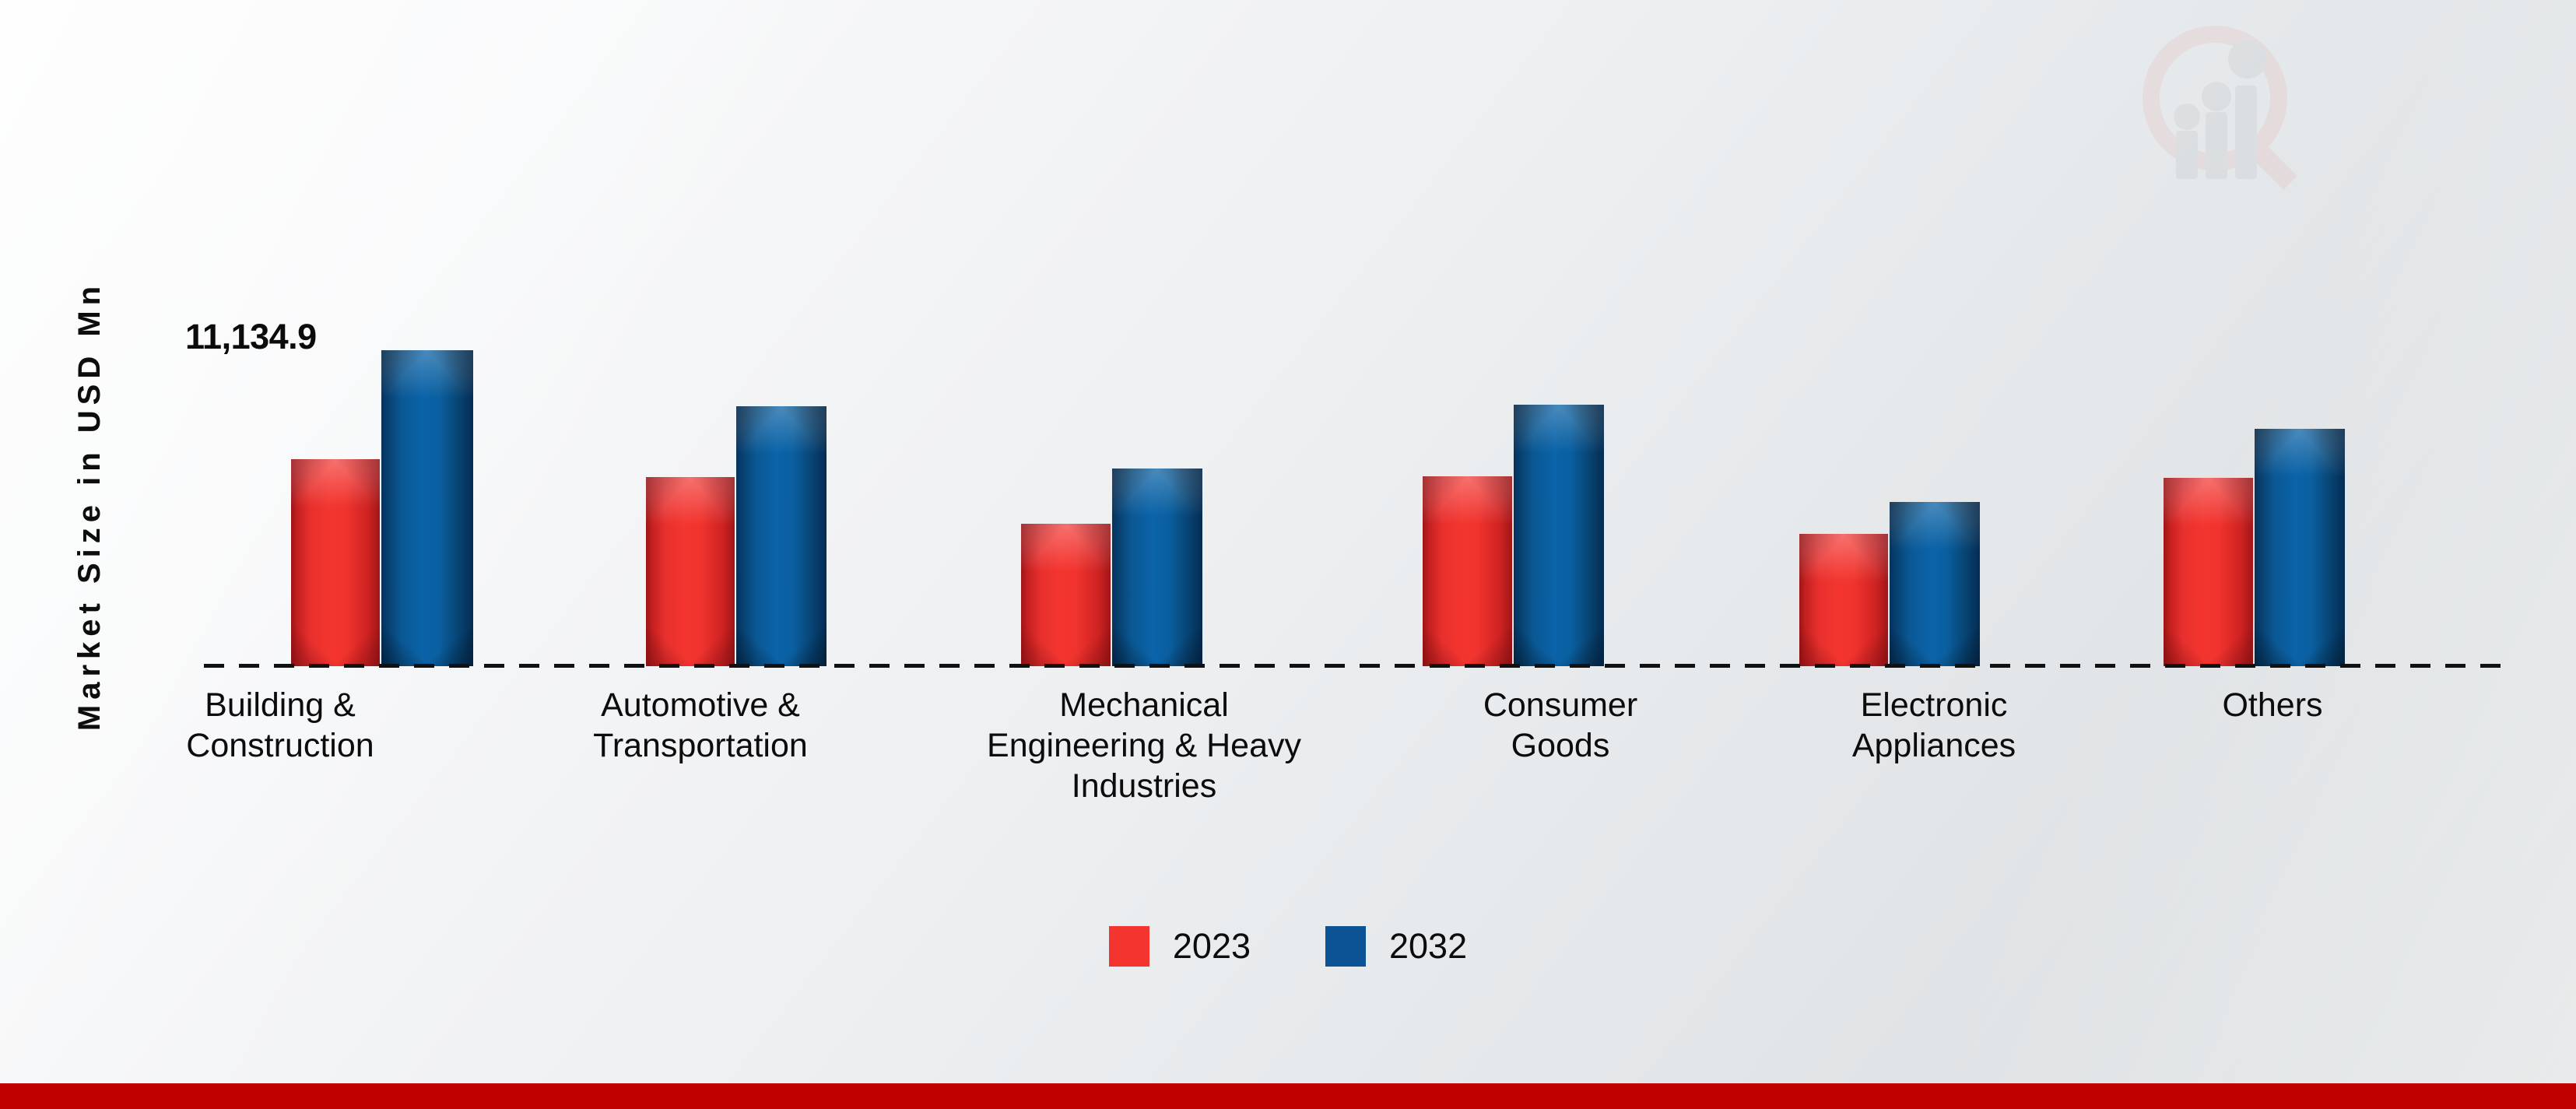 This screenshot has width=2576, height=1109. I want to click on x-axis-label-3: Mechanical Engineering & Heavy Industries, so click(1144, 745).